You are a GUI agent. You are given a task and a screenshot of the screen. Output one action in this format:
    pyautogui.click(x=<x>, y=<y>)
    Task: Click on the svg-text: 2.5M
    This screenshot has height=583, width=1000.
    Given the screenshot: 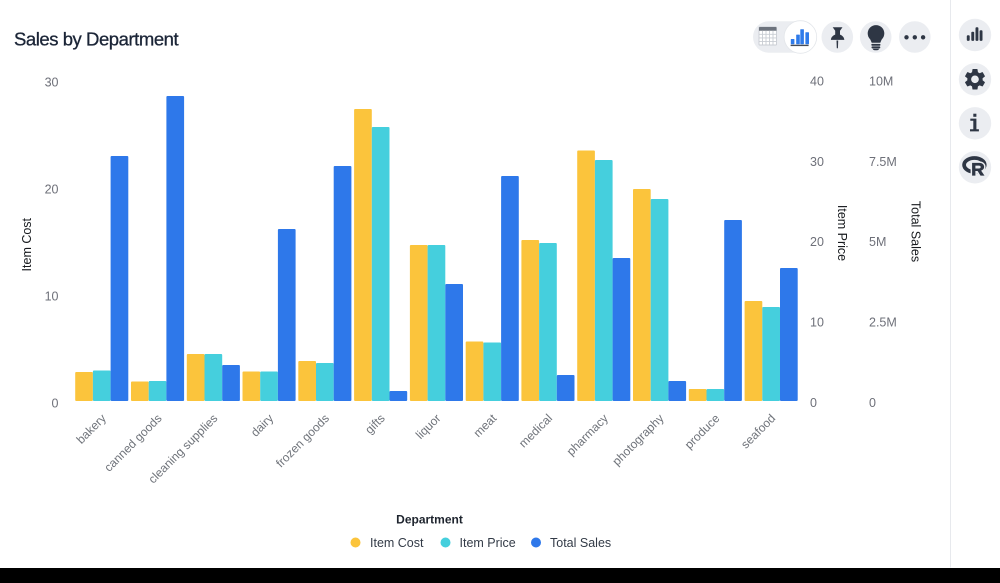 What is the action you would take?
    pyautogui.click(x=883, y=323)
    